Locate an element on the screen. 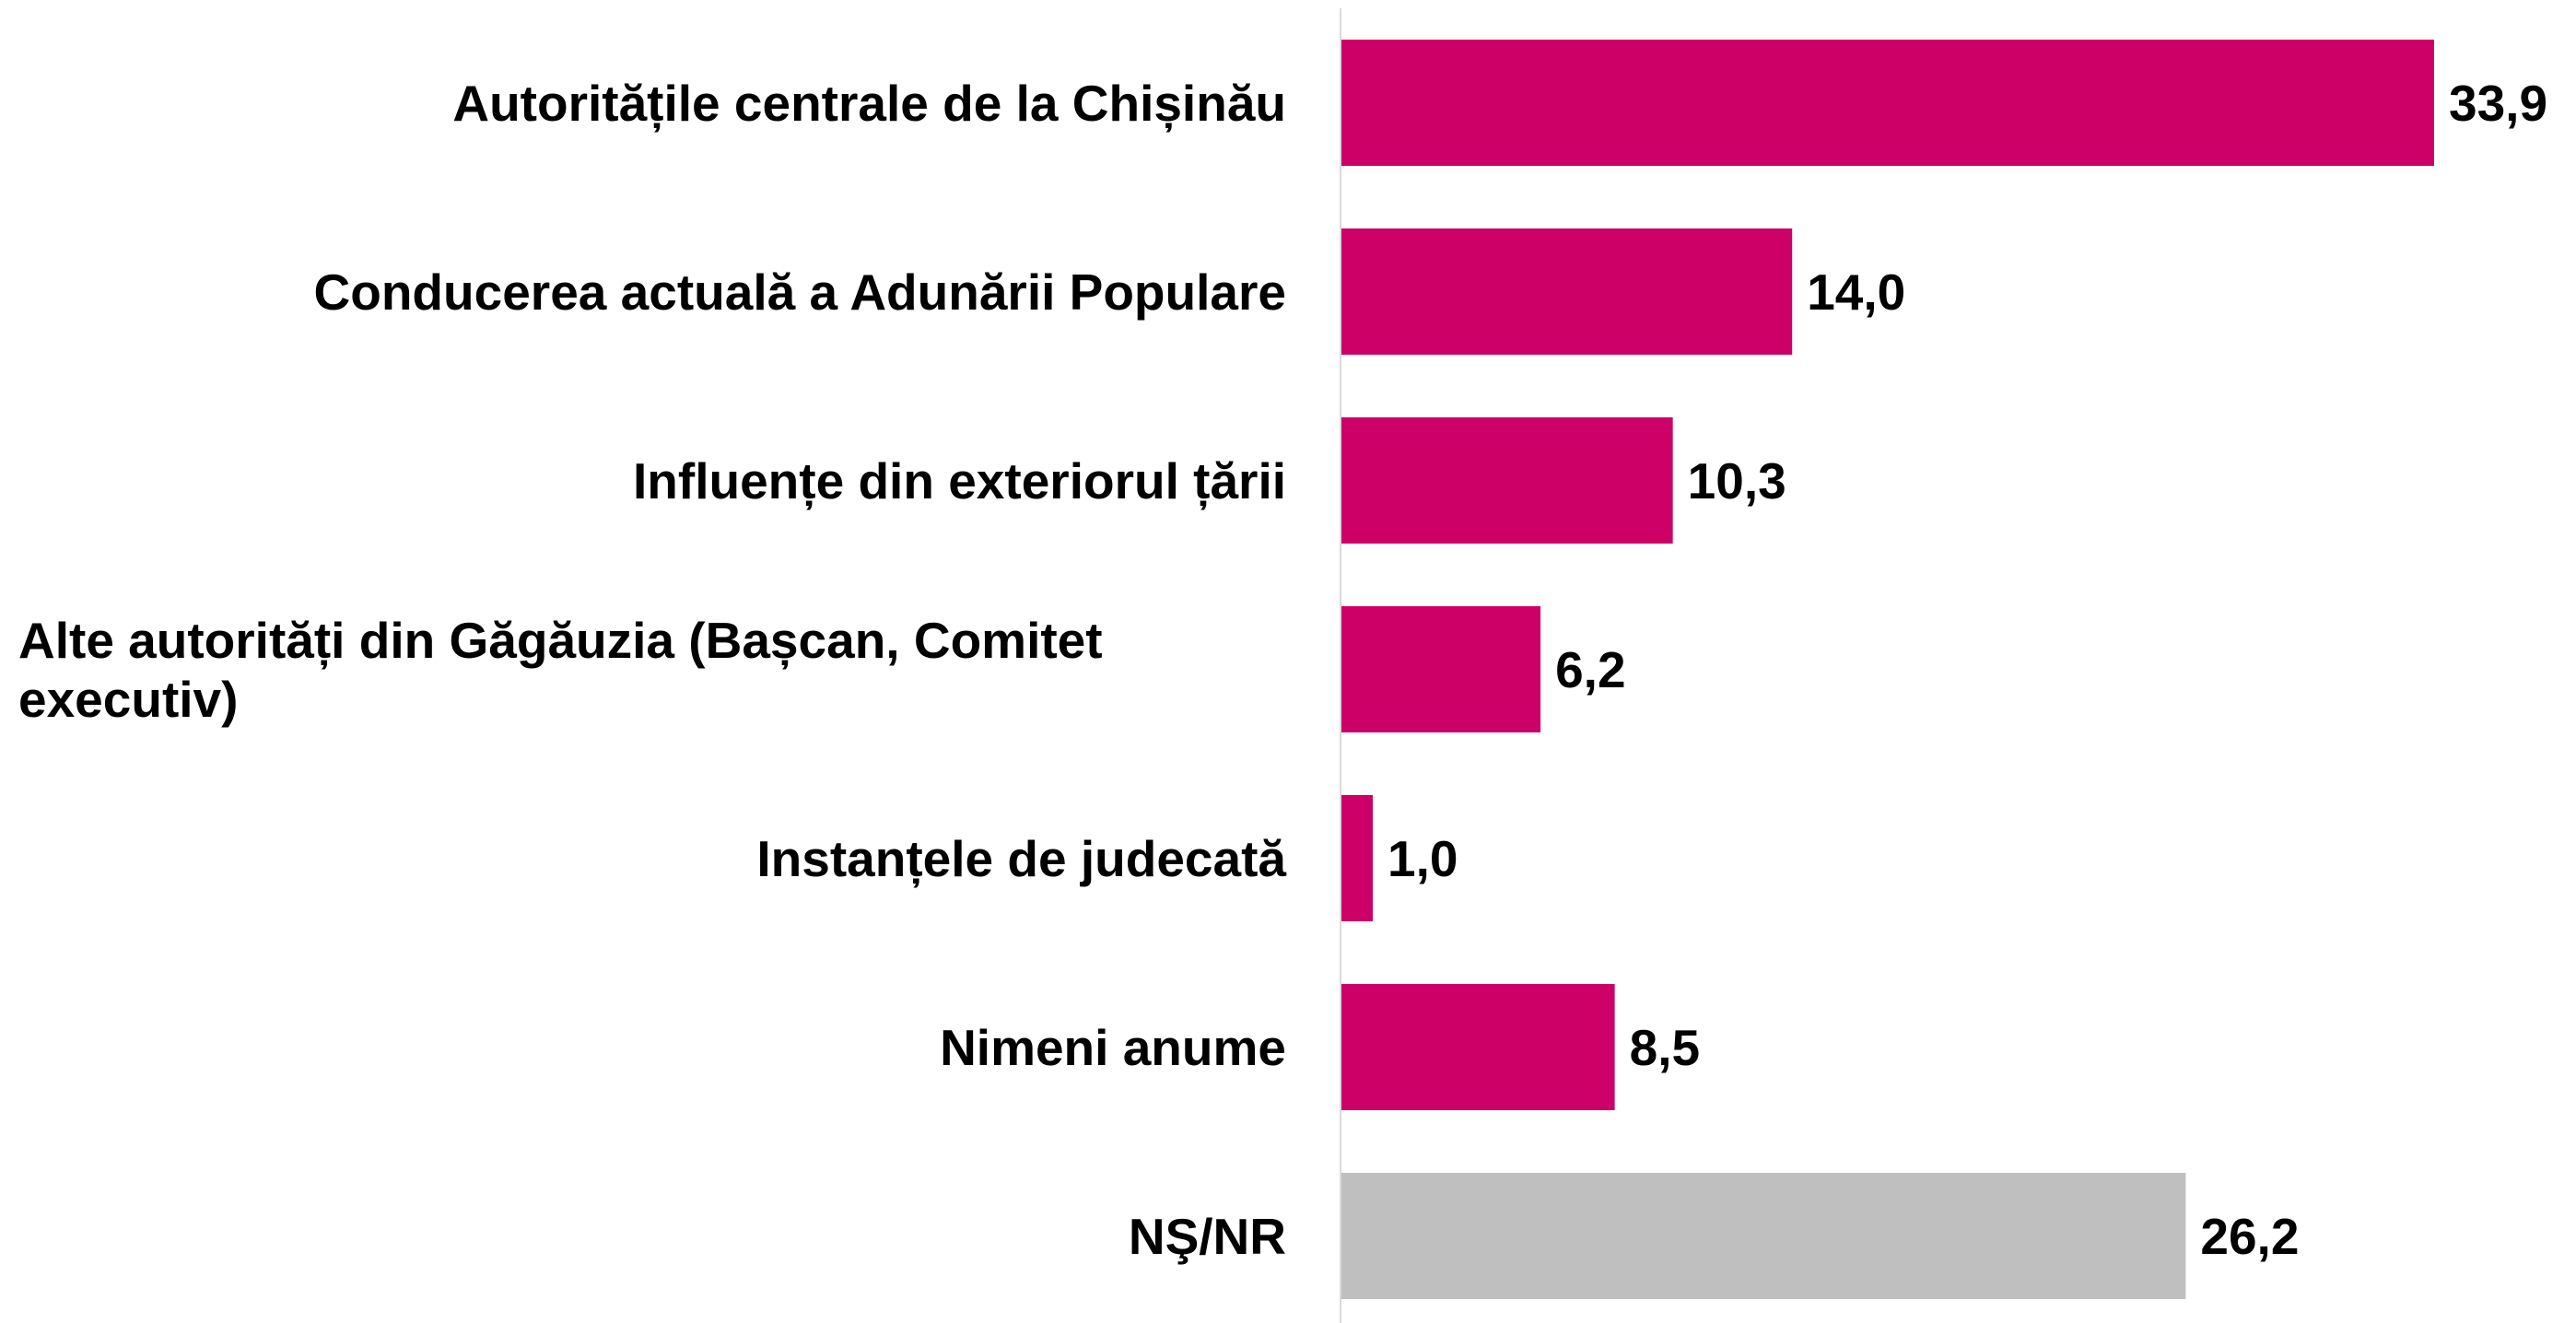 Image resolution: width=2576 pixels, height=1323 pixels. value-label: 8,5 is located at coordinates (1665, 1047).